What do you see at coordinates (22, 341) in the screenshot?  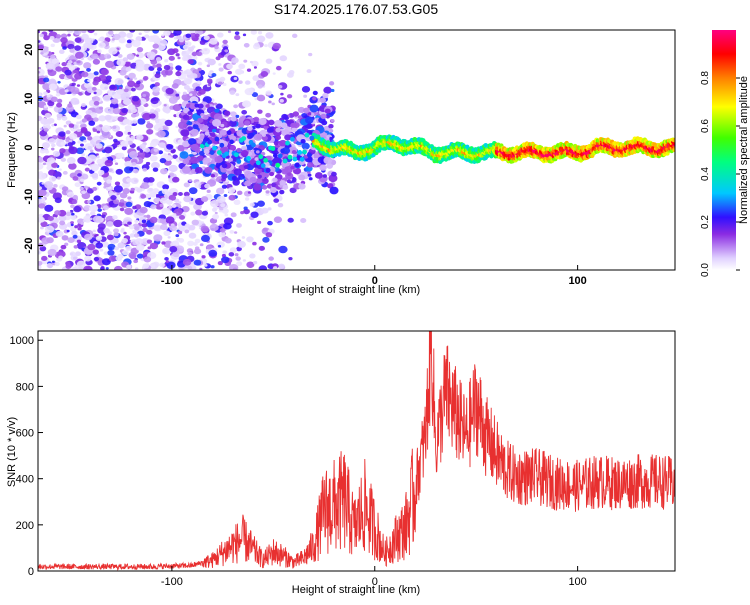 I see `y-tick-label: 1000` at bounding box center [22, 341].